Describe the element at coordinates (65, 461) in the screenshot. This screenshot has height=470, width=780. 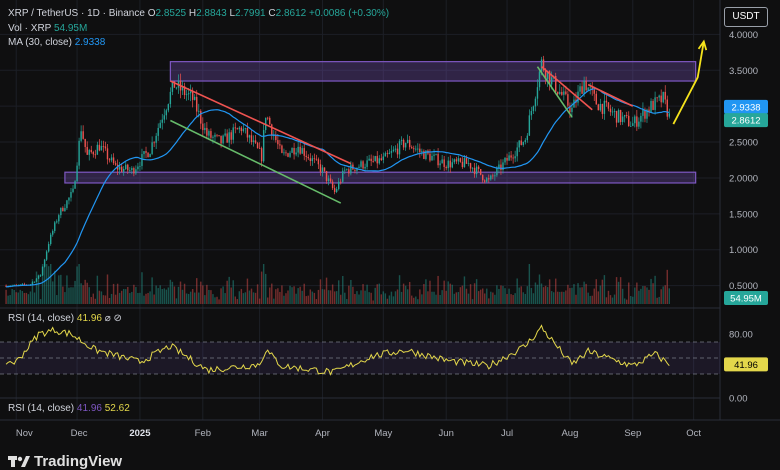
I see `tradingview-logo: TradingView` at that location.